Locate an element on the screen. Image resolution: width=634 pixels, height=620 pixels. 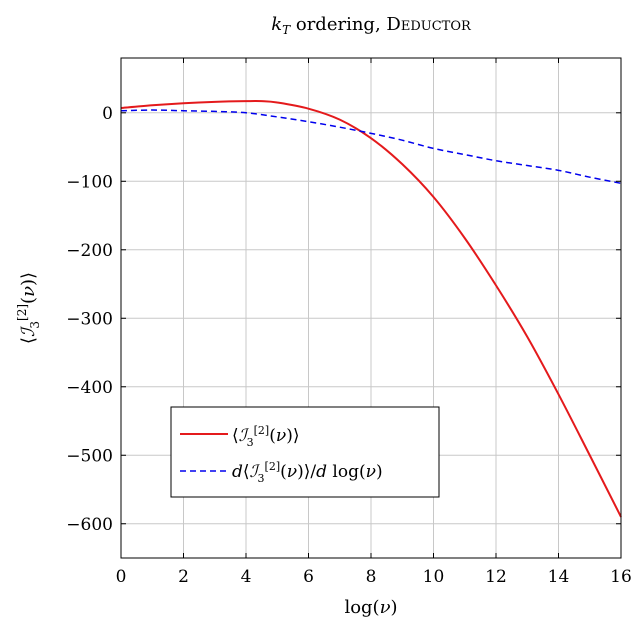
x-tick-label: 16 is located at coordinates (621, 577).